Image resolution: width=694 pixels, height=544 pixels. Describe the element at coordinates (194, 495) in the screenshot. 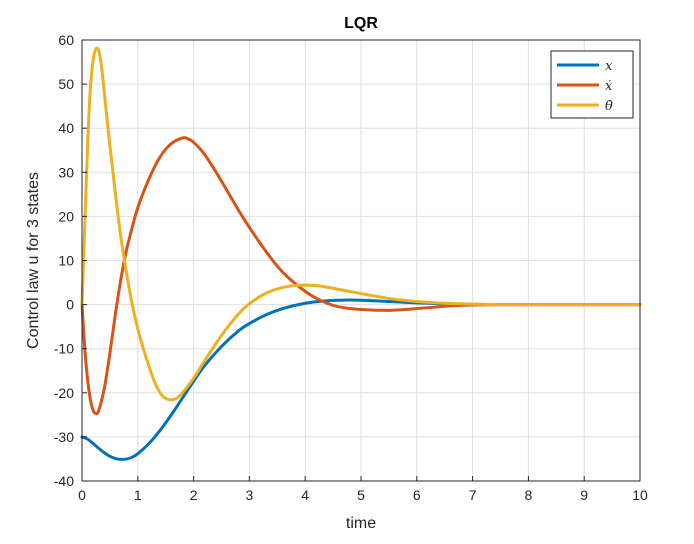

I see `x-tick-label: 2` at that location.